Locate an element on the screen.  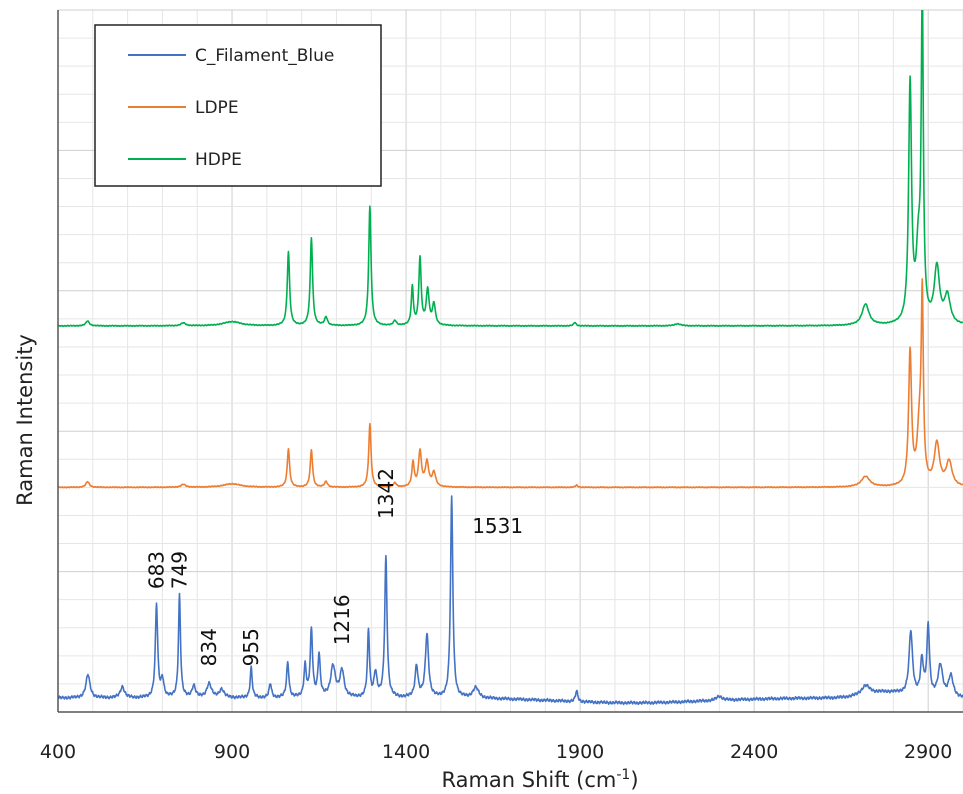
peak-label-749: 749 is located at coordinates (179, 570).